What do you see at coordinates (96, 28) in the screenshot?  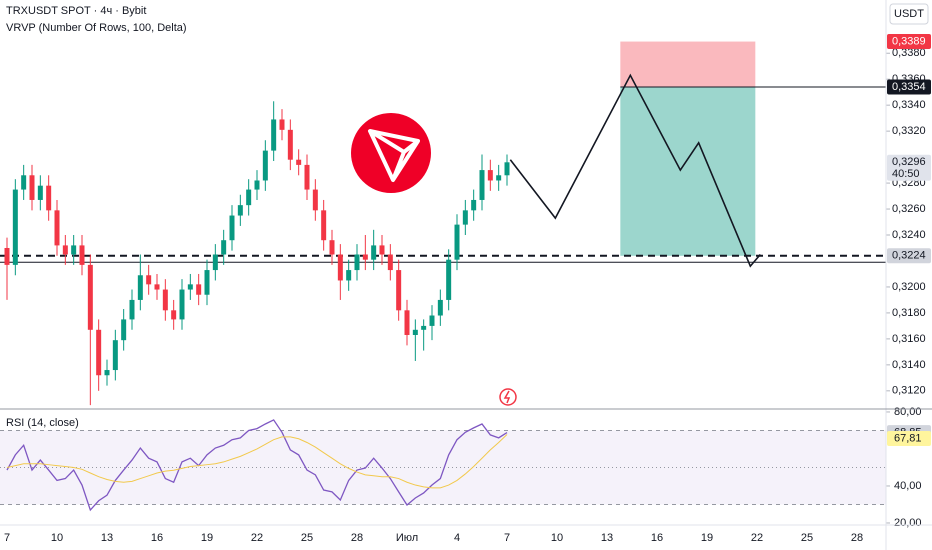 I see `indicator-title: VRVP (Number Of Rows, 100, Delta)` at bounding box center [96, 28].